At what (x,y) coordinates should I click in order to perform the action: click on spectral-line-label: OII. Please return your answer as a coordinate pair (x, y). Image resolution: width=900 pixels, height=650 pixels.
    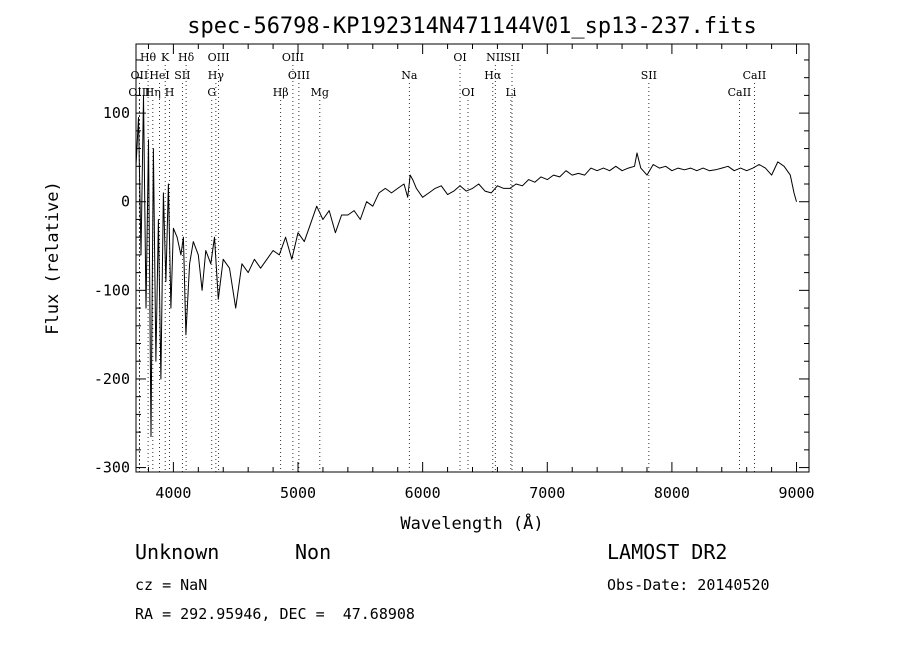
    Looking at the image, I should click on (140, 75).